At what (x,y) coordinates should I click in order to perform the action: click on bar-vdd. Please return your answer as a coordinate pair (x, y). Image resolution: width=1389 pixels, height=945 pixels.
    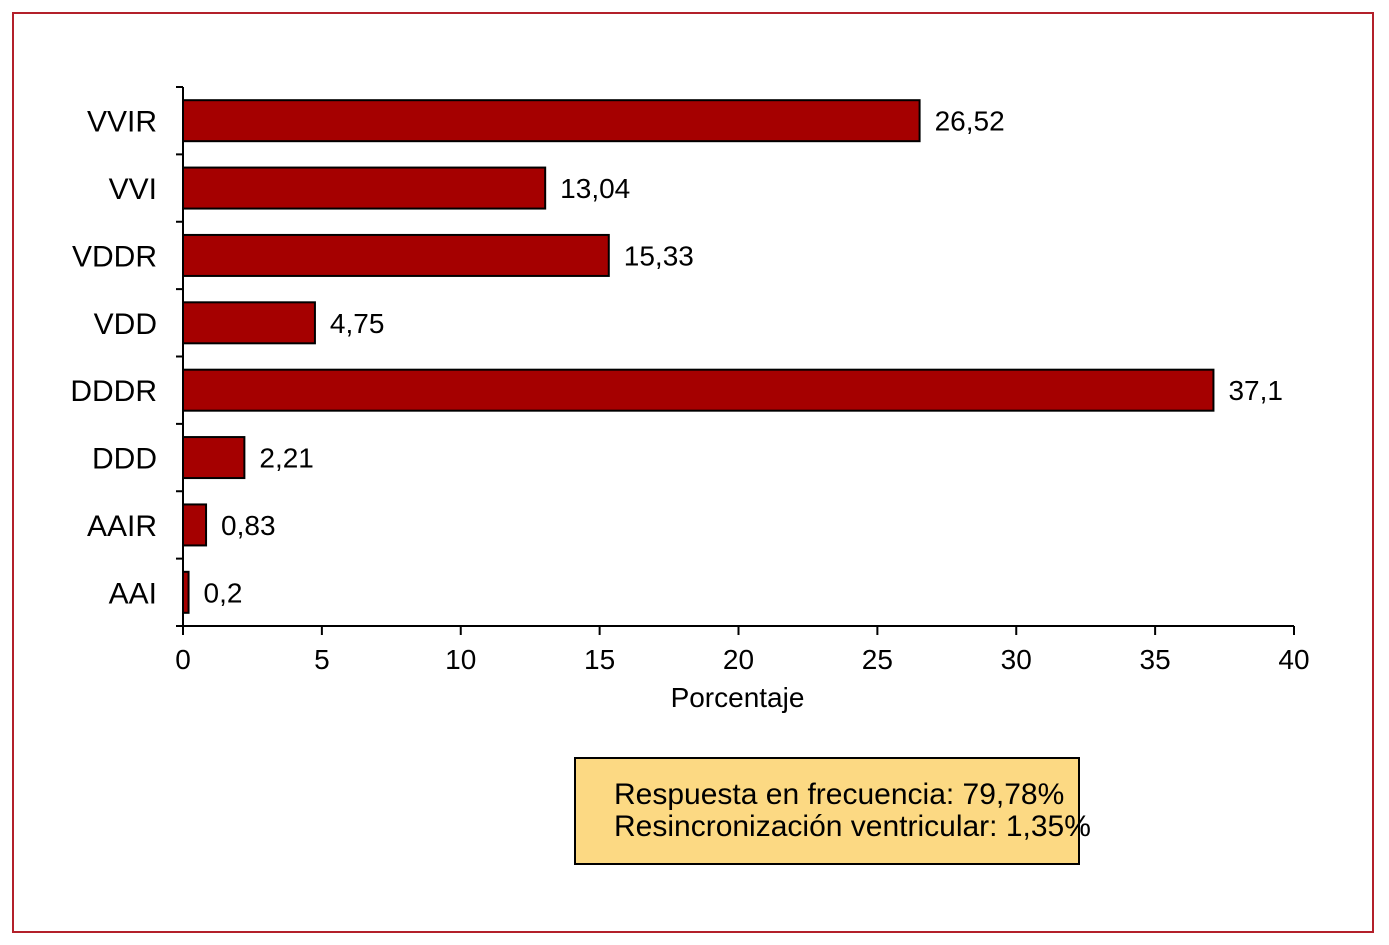
    Looking at the image, I should click on (249, 323).